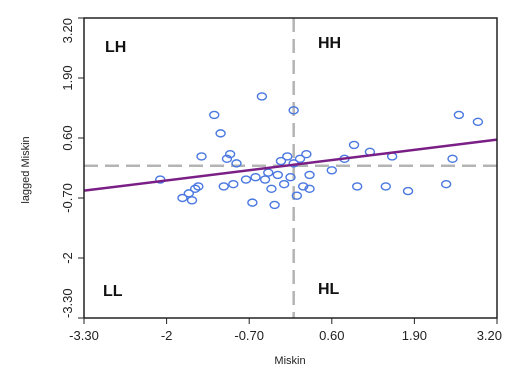 The height and width of the screenshot is (370, 505). What do you see at coordinates (489, 335) in the screenshot?
I see `x-tick-label: 3.20` at bounding box center [489, 335].